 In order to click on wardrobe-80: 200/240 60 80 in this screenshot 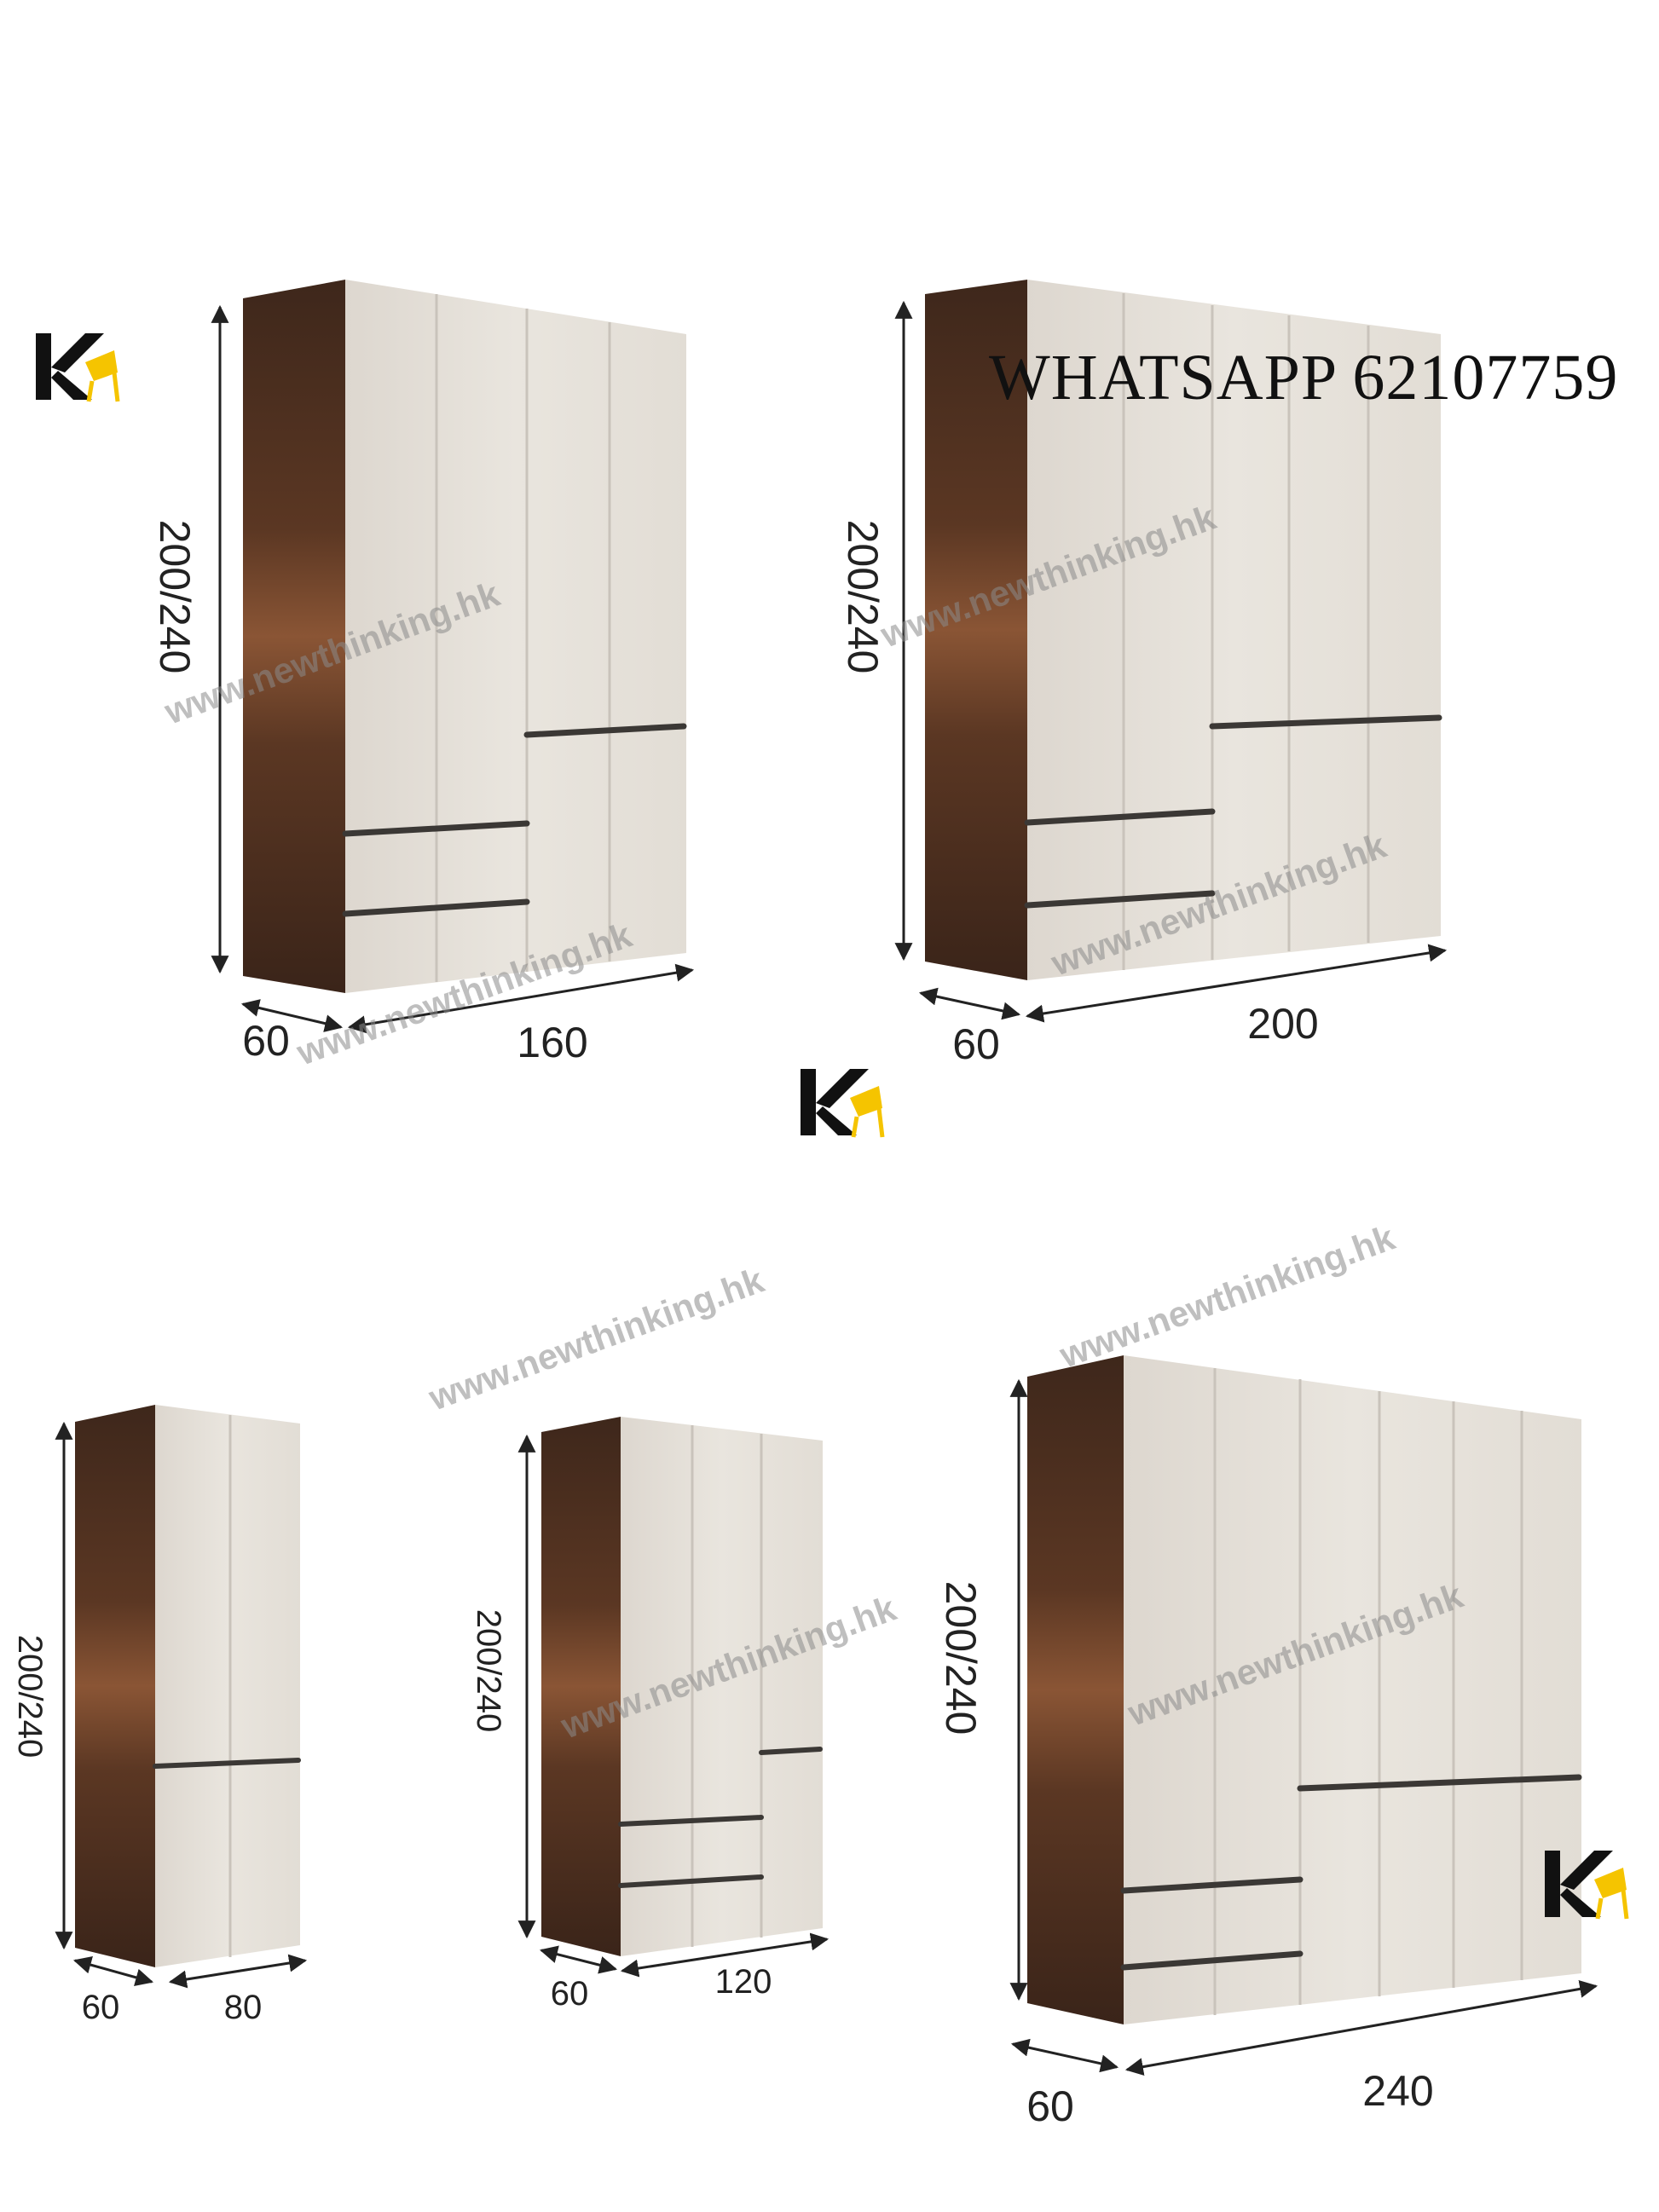, I will do `click(160, 1715)`.